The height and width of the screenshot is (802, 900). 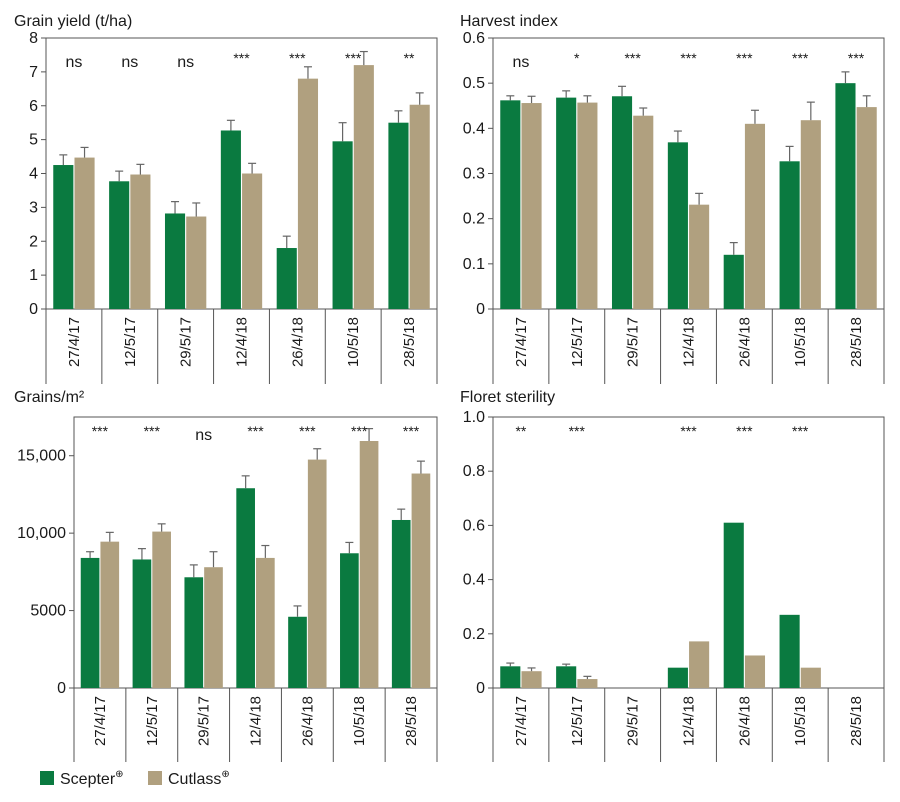 I want to click on y-tick-label: 0.1, so click(x=474, y=264).